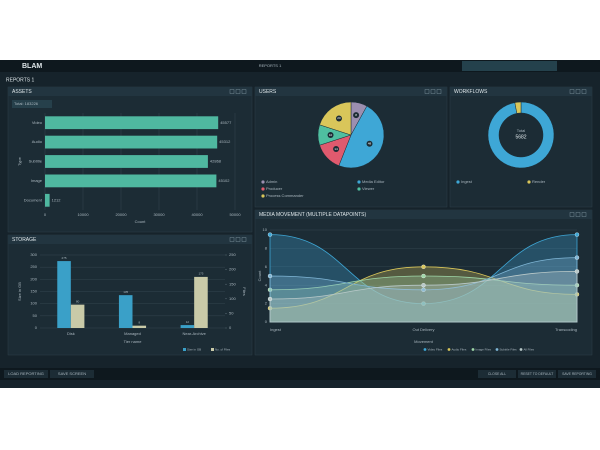 Image resolution: width=600 pixels, height=450 pixels. I want to click on data-label: 10, so click(331, 135).